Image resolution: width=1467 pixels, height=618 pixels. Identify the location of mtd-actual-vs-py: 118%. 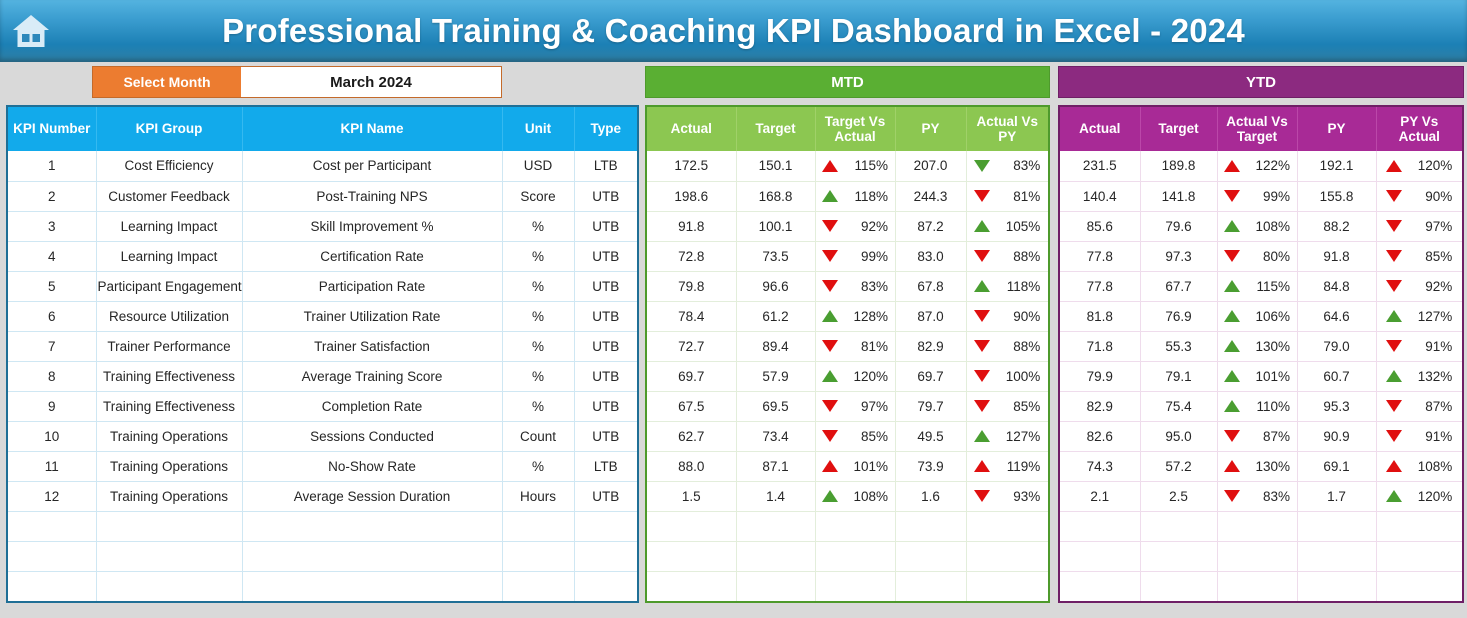
(1007, 286).